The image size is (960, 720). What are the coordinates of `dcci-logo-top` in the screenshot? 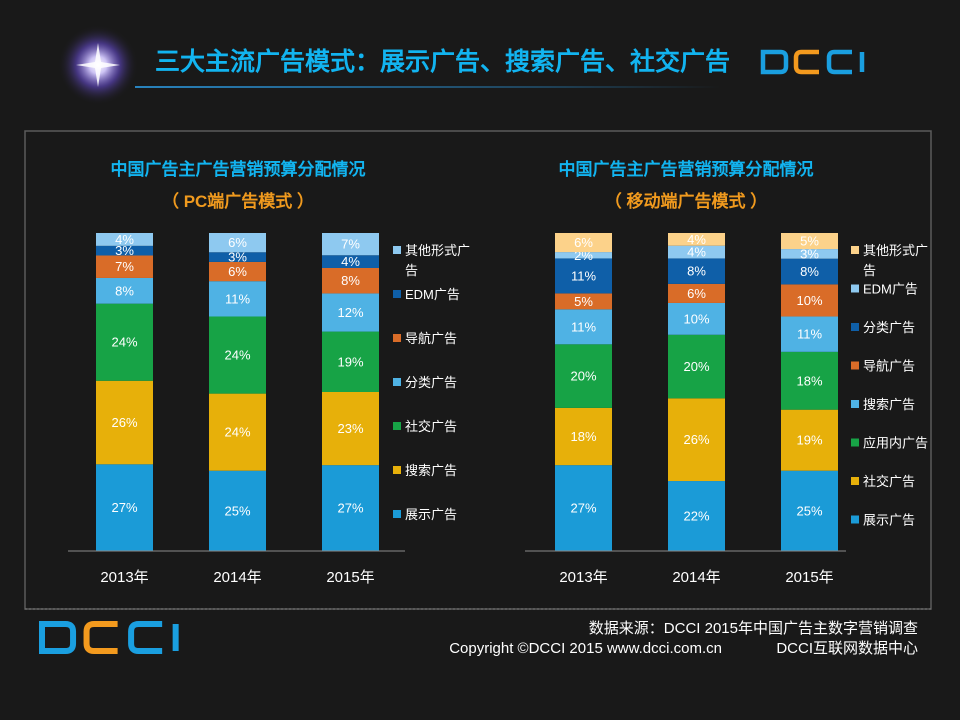 It's located at (812, 62).